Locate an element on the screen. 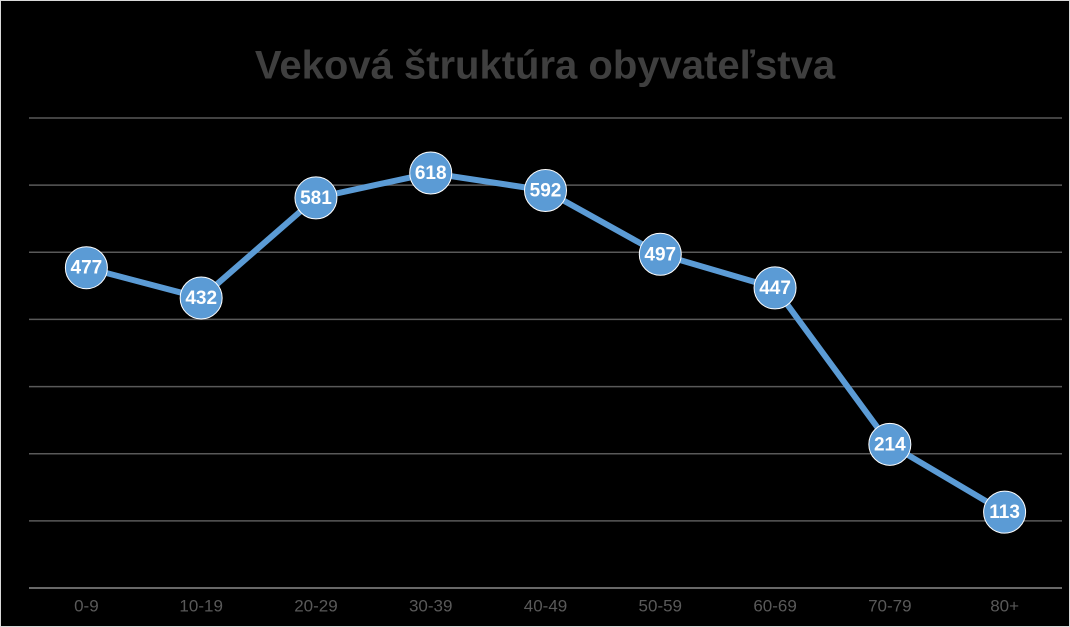  data-label: 447 is located at coordinates (775, 288).